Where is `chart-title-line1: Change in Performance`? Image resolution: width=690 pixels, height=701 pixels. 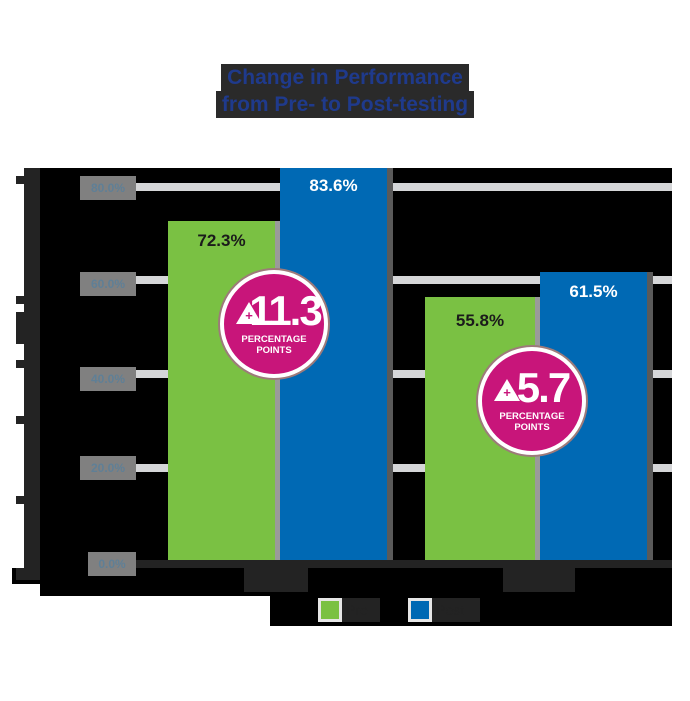
chart-title-line1: Change in Performance is located at coordinates (345, 77).